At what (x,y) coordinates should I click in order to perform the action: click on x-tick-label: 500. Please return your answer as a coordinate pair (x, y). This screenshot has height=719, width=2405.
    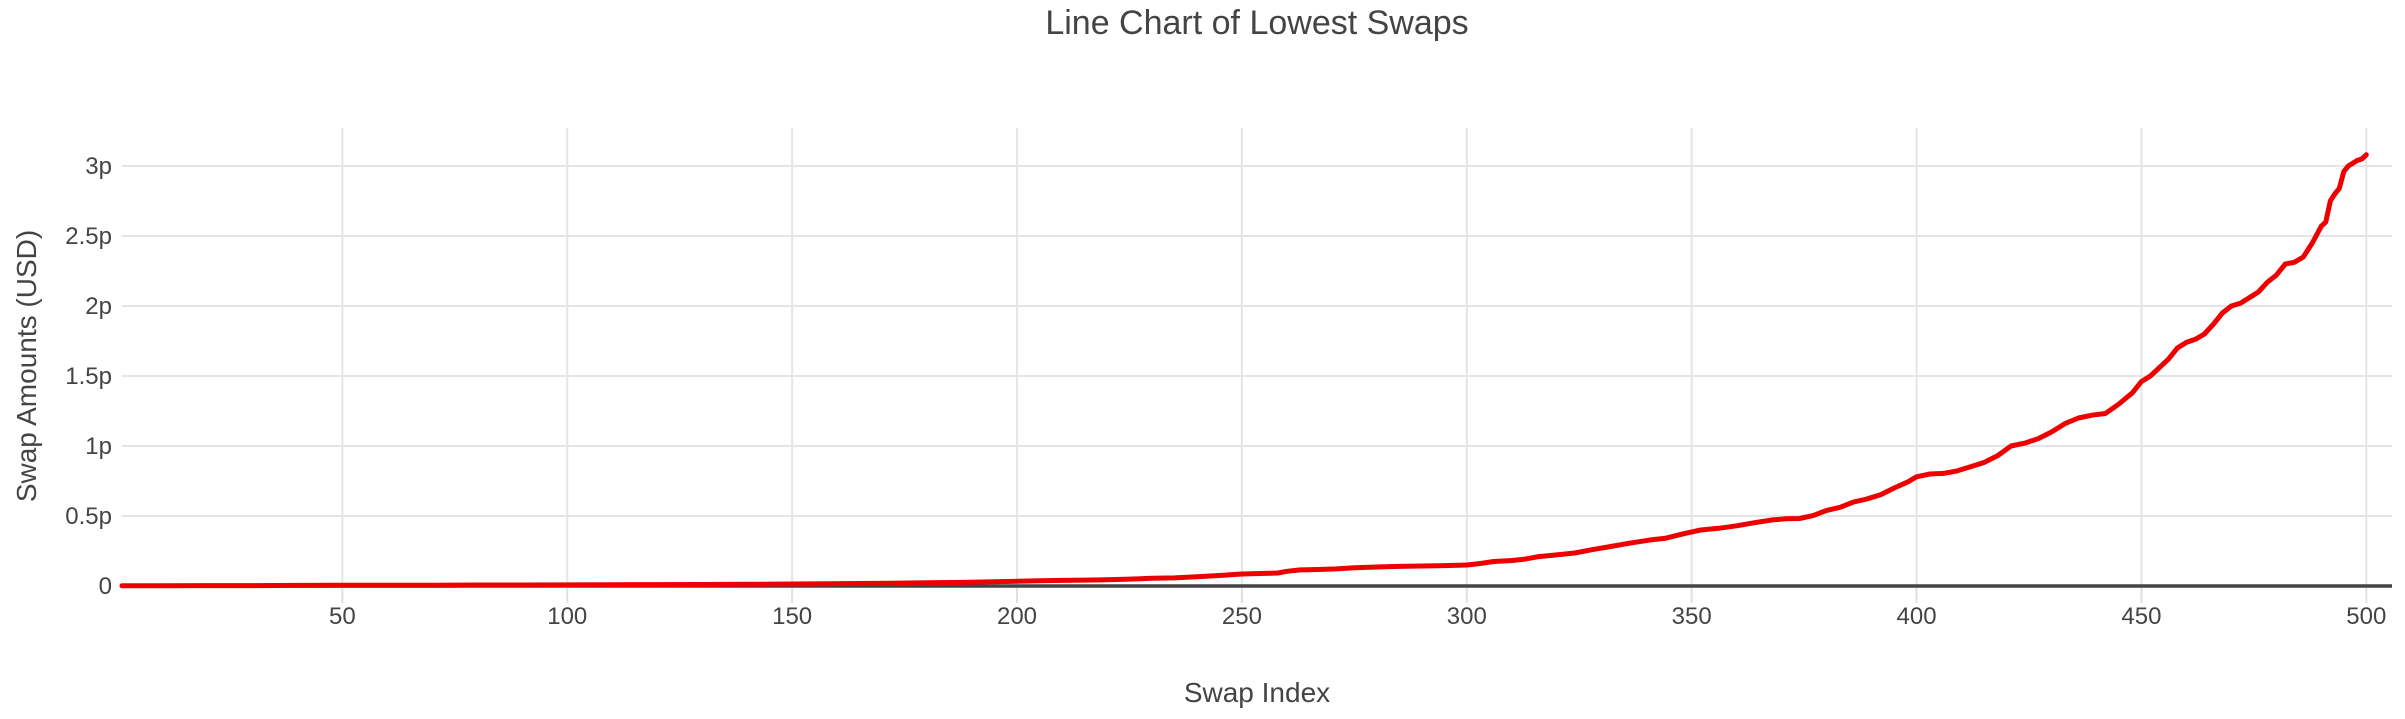
    Looking at the image, I should click on (2366, 616).